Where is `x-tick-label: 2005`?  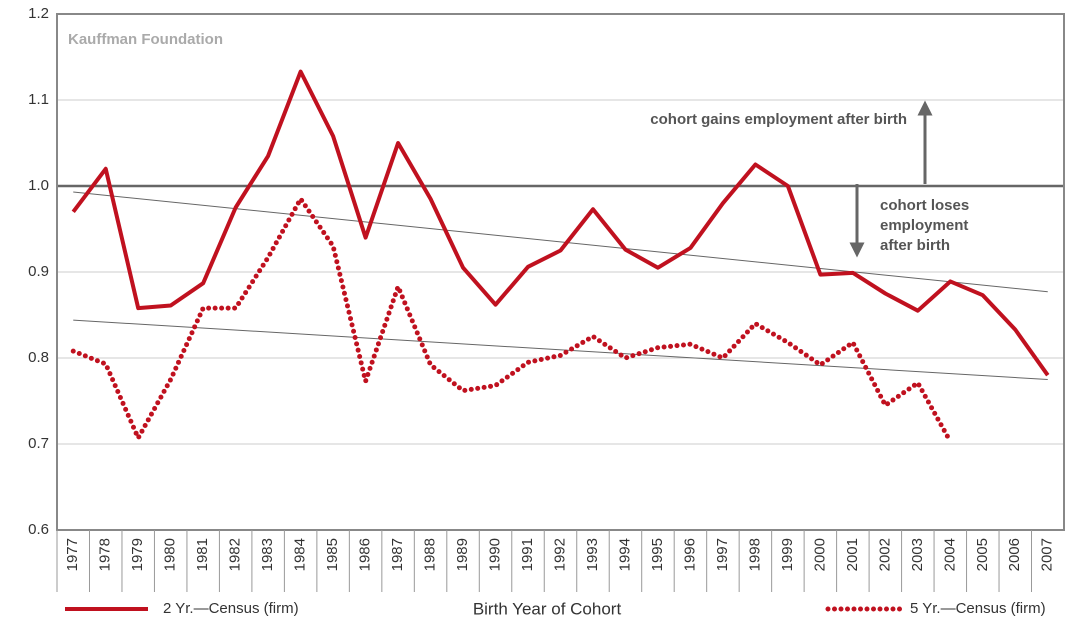 x-tick-label: 2005 is located at coordinates (982, 554).